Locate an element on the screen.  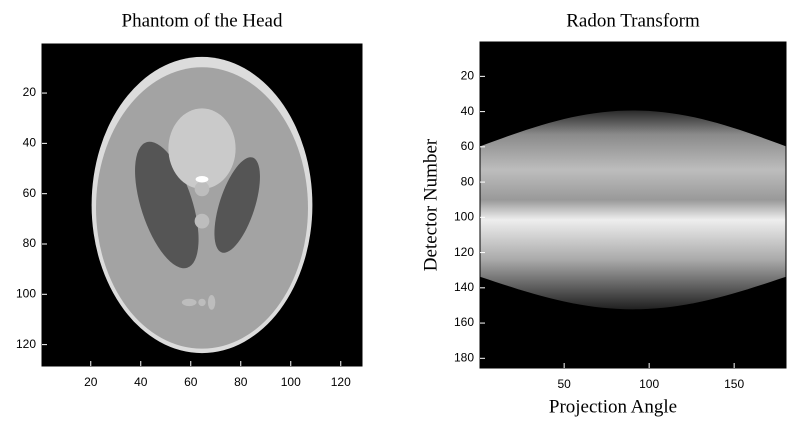
x-tick-label: 80 is located at coordinates (241, 382).